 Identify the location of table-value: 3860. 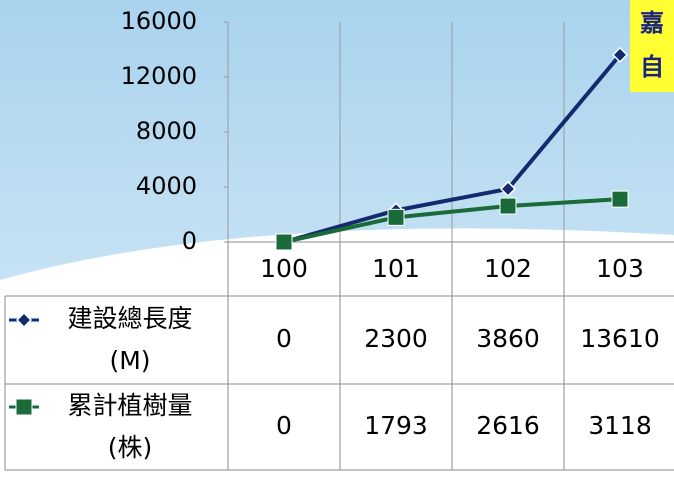
(508, 338).